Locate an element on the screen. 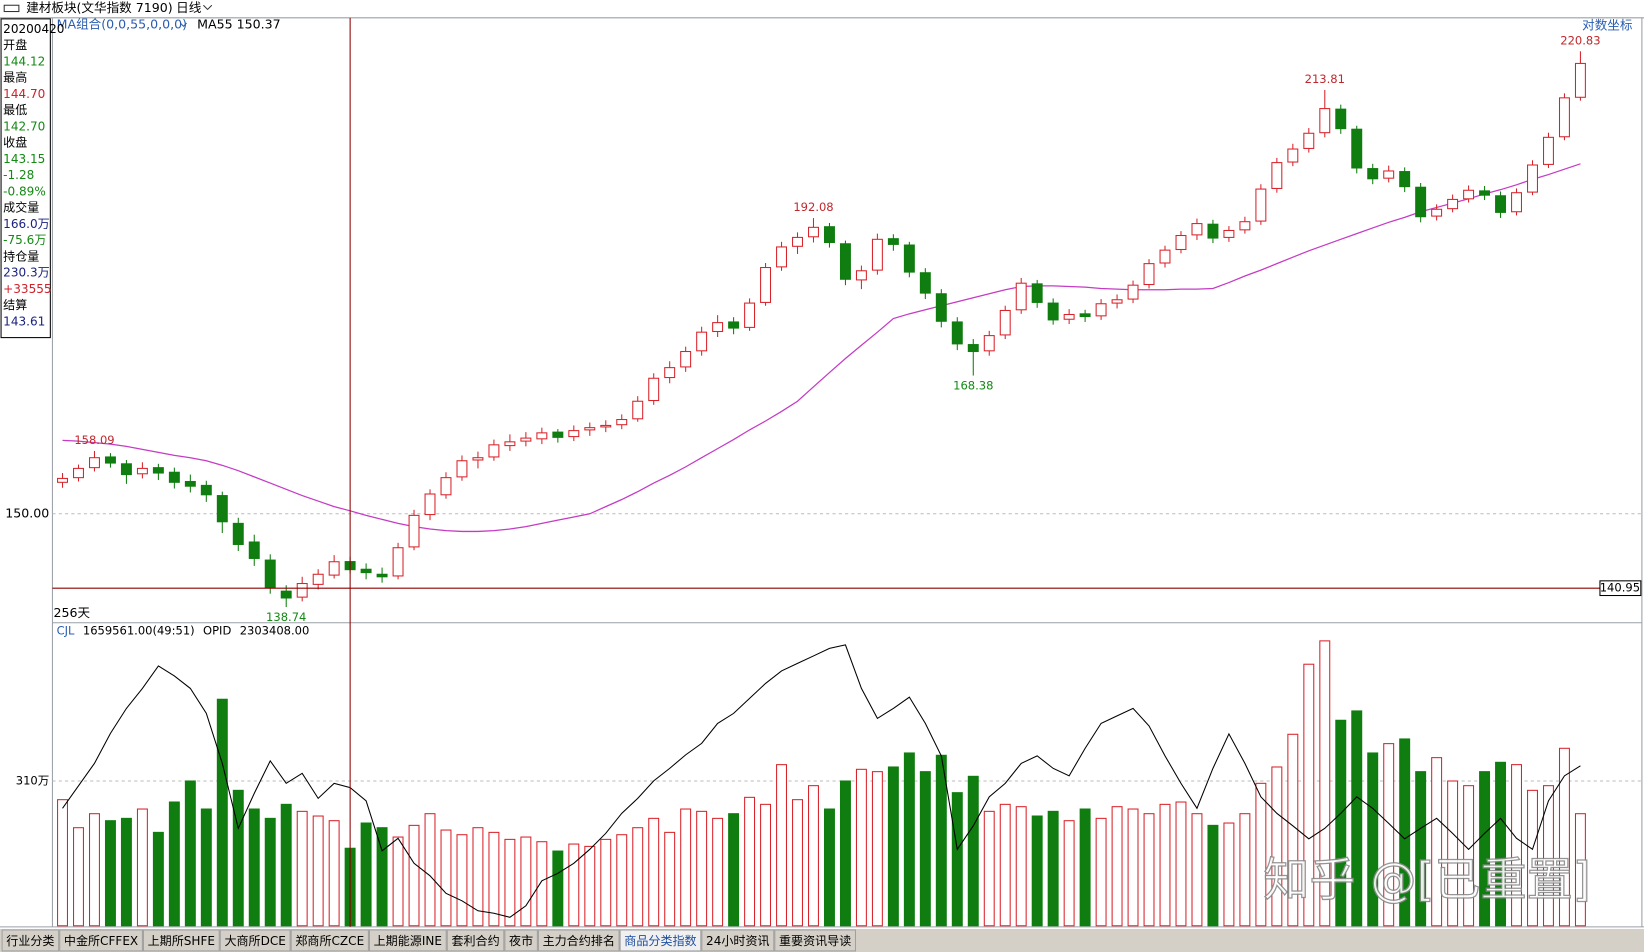 The height and width of the screenshot is (952, 1644). dropdown-arrow is located at coordinates (183, 24).